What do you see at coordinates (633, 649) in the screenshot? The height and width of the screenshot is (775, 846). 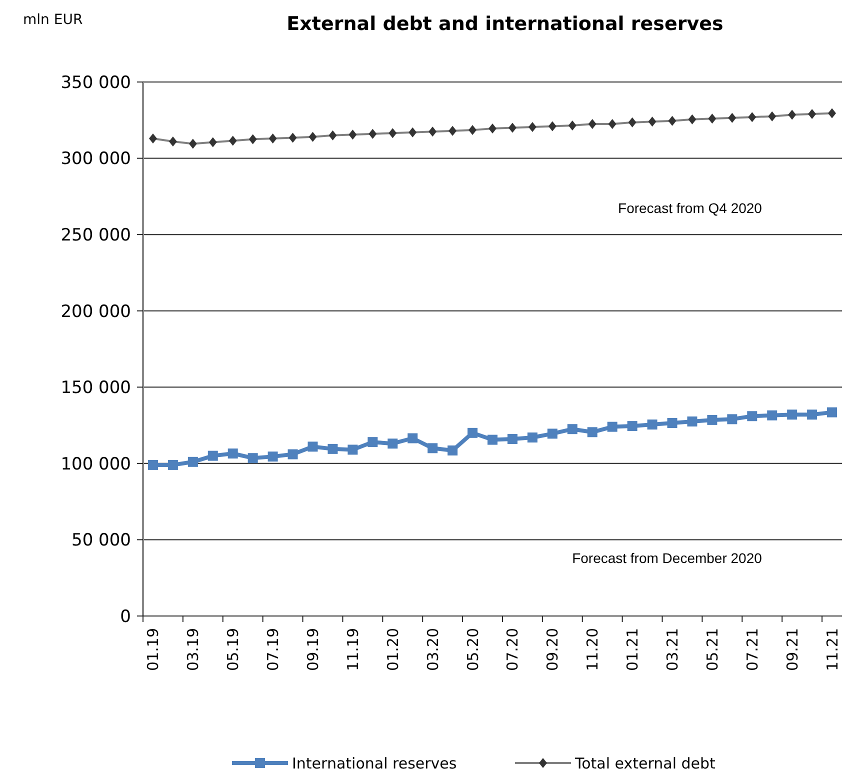 I see `x-tick-label: 01.21` at bounding box center [633, 649].